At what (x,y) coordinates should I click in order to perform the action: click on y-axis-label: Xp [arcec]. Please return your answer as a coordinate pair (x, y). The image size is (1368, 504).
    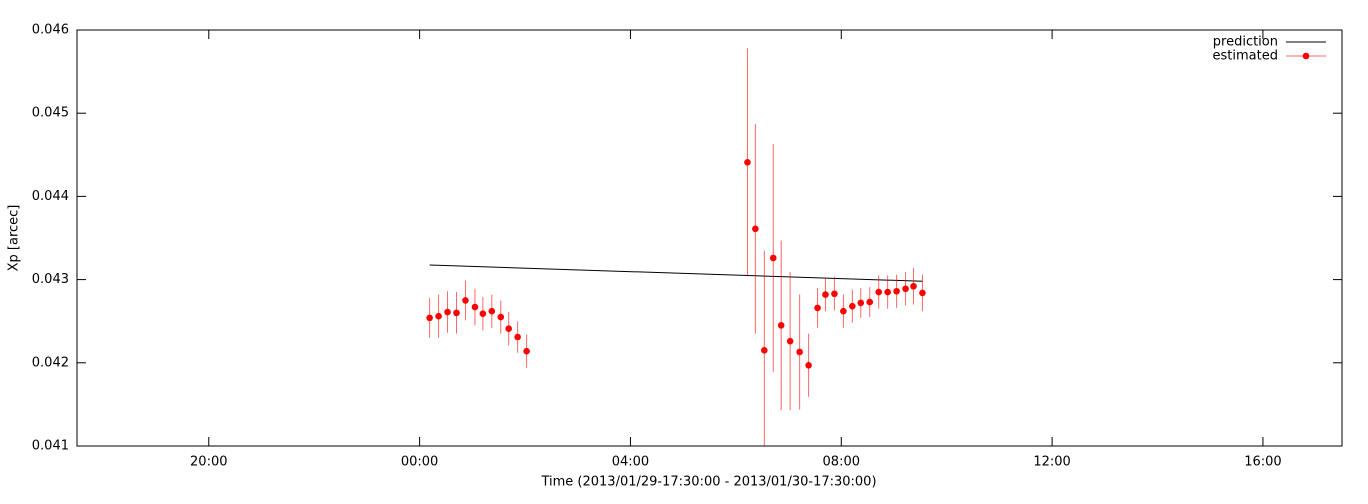
    Looking at the image, I should click on (14, 238).